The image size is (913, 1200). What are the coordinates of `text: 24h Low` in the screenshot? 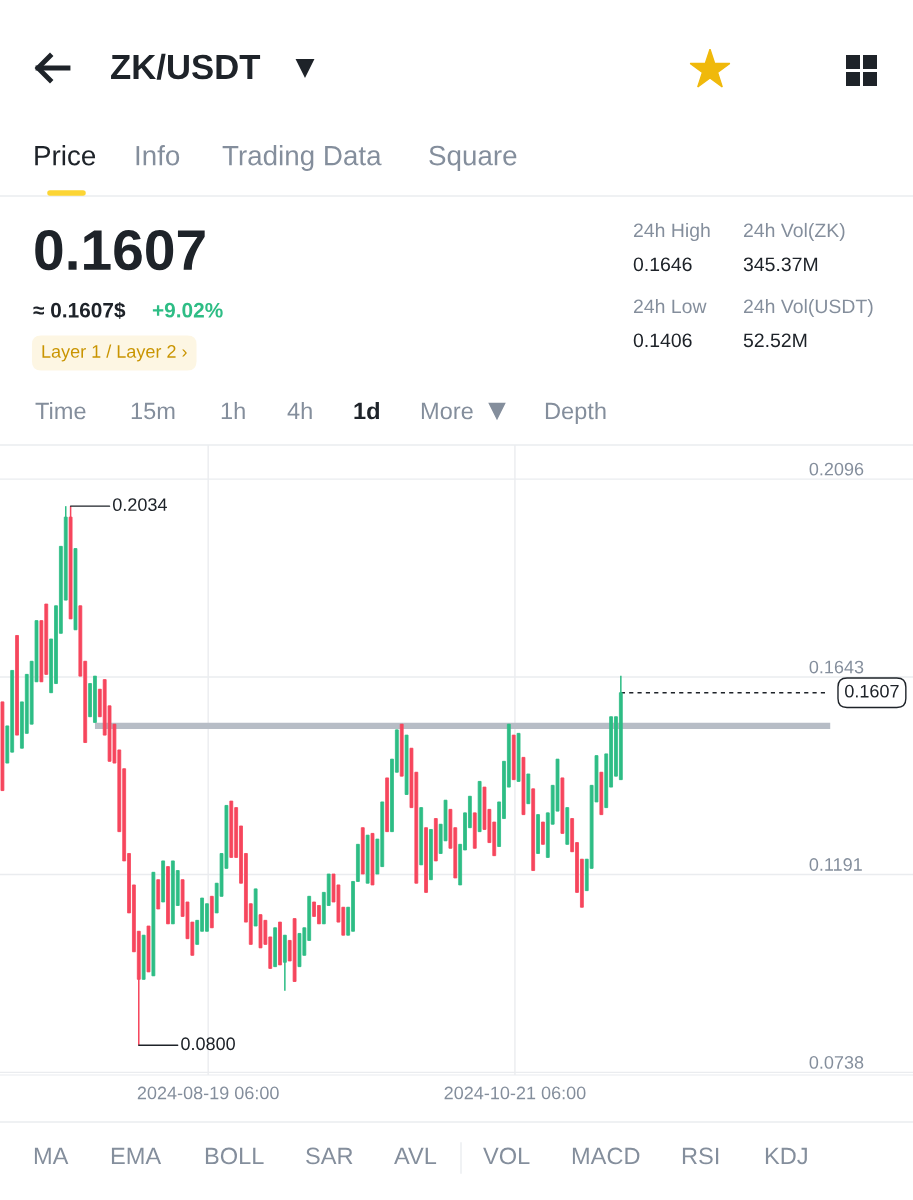 It's located at (670, 306).